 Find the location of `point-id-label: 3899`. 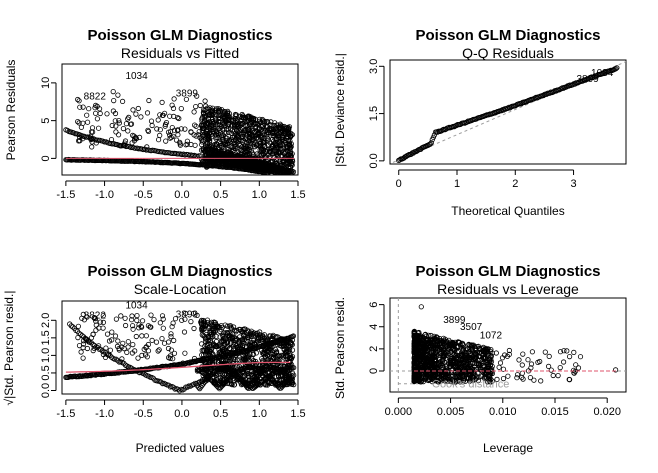

point-id-label: 3899 is located at coordinates (187, 93).